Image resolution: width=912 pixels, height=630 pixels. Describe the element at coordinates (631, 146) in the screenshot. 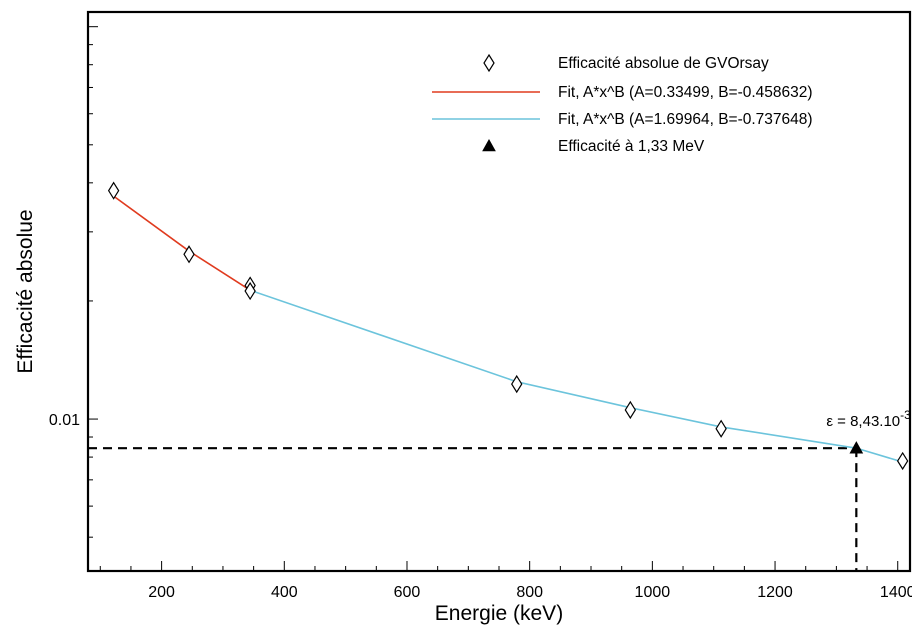

I see `legend-entry-label: Efficacité à 1,33 MeV` at that location.